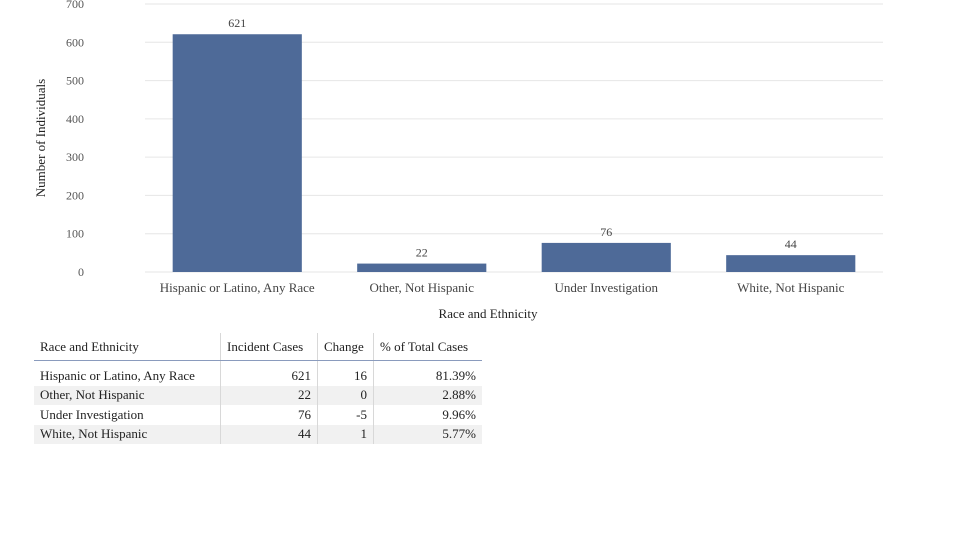 This screenshot has width=969, height=545. I want to click on table-row: White, Not Hispanic 44 1 5.77%, so click(258, 434).